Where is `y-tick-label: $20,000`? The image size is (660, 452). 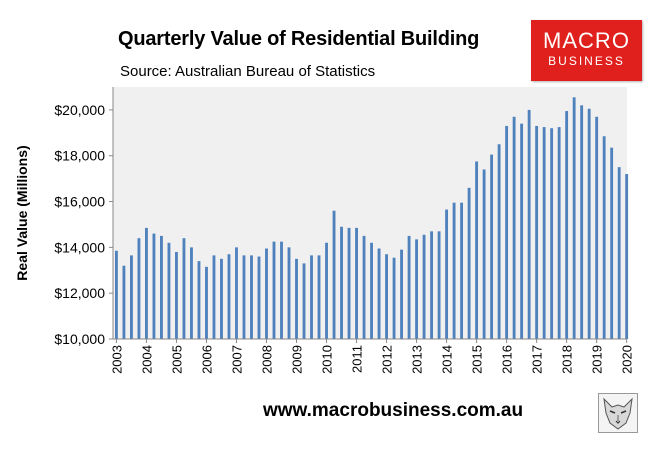 y-tick-label: $20,000 is located at coordinates (79, 110).